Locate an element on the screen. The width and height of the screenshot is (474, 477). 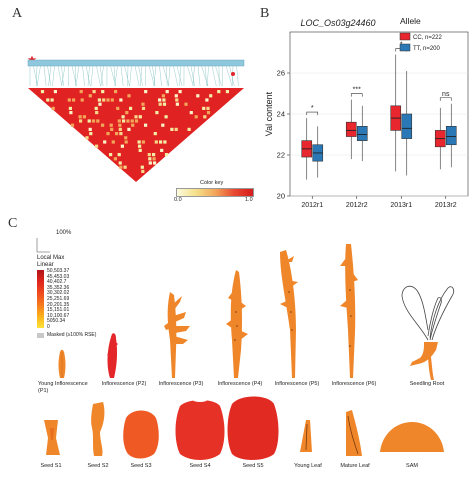
panel-a-letter: A is located at coordinates (17, 13).